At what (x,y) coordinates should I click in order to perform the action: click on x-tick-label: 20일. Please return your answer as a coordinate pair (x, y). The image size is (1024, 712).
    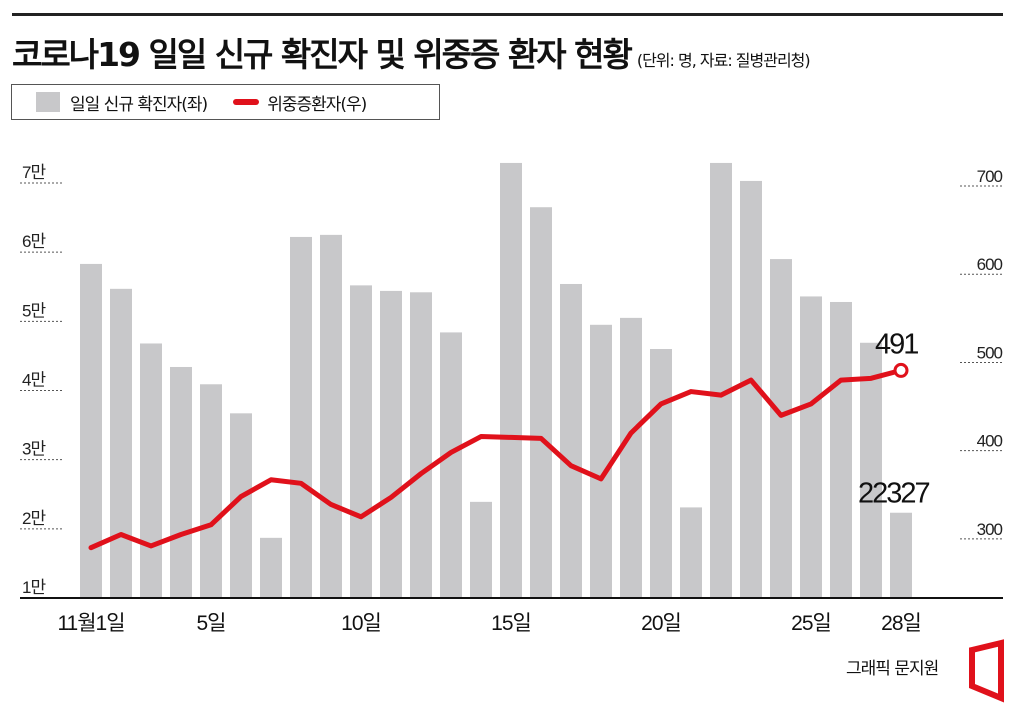
    Looking at the image, I should click on (661, 623).